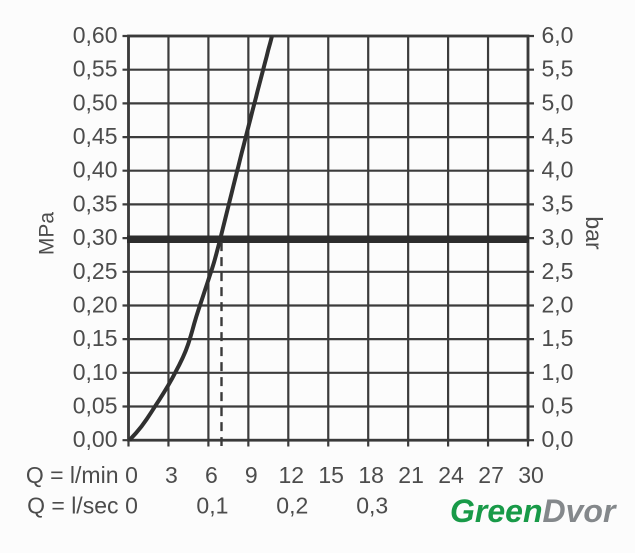 This screenshot has height=553, width=635. What do you see at coordinates (594, 233) in the screenshot?
I see `svg-text: bar` at bounding box center [594, 233].